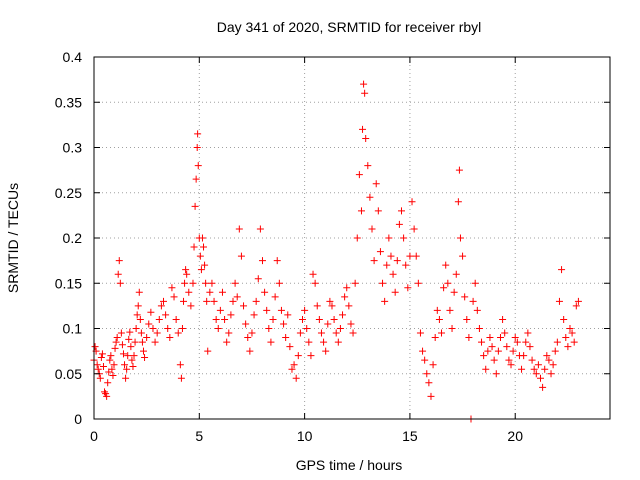  What do you see at coordinates (68, 374) in the screenshot?
I see `y-tick-label: 0.05` at bounding box center [68, 374].